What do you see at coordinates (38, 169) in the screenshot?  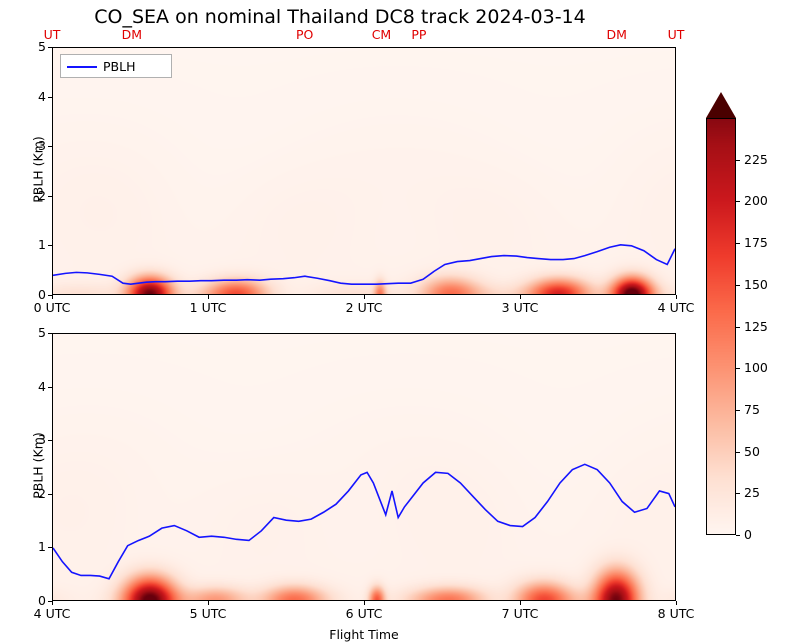 I see `y-axis-label-top: PBLH (Km)` at bounding box center [38, 169].